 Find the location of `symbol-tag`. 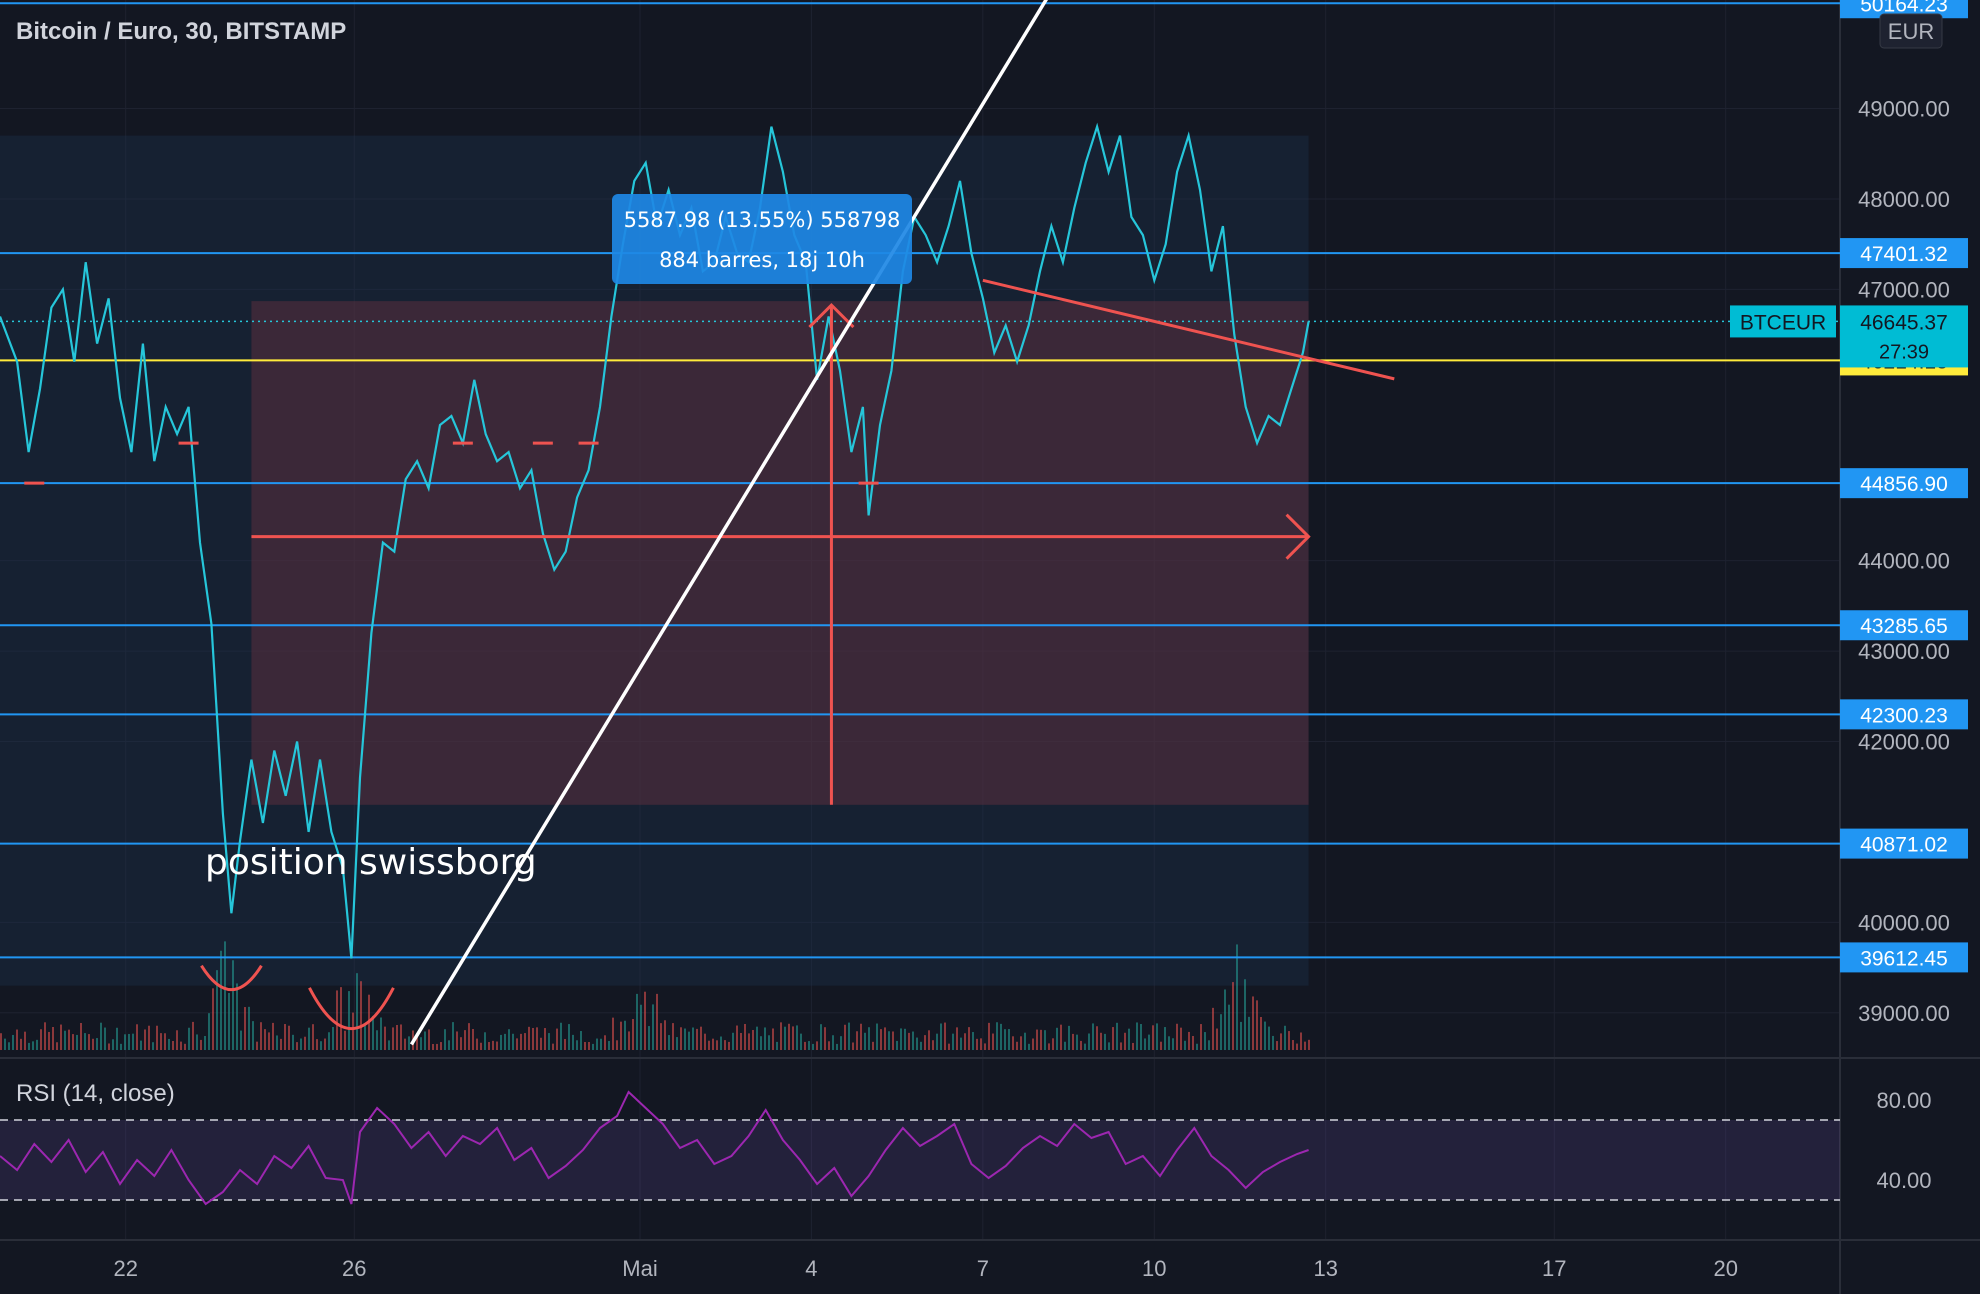

symbol-tag is located at coordinates (1783, 321).